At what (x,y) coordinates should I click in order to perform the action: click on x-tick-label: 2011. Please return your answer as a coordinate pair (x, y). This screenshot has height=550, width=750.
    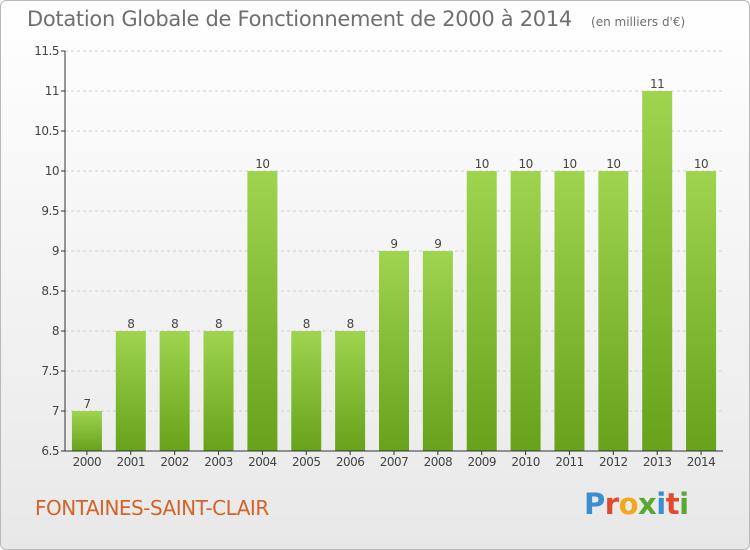
    Looking at the image, I should click on (569, 462).